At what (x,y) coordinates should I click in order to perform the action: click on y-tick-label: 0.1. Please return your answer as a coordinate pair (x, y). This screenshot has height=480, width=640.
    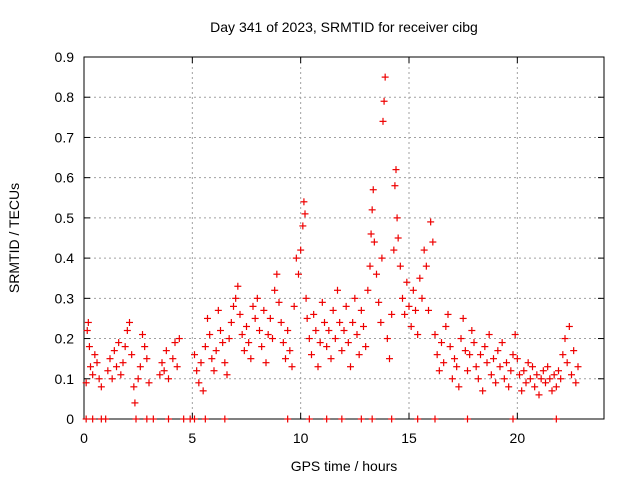
    Looking at the image, I should click on (65, 379).